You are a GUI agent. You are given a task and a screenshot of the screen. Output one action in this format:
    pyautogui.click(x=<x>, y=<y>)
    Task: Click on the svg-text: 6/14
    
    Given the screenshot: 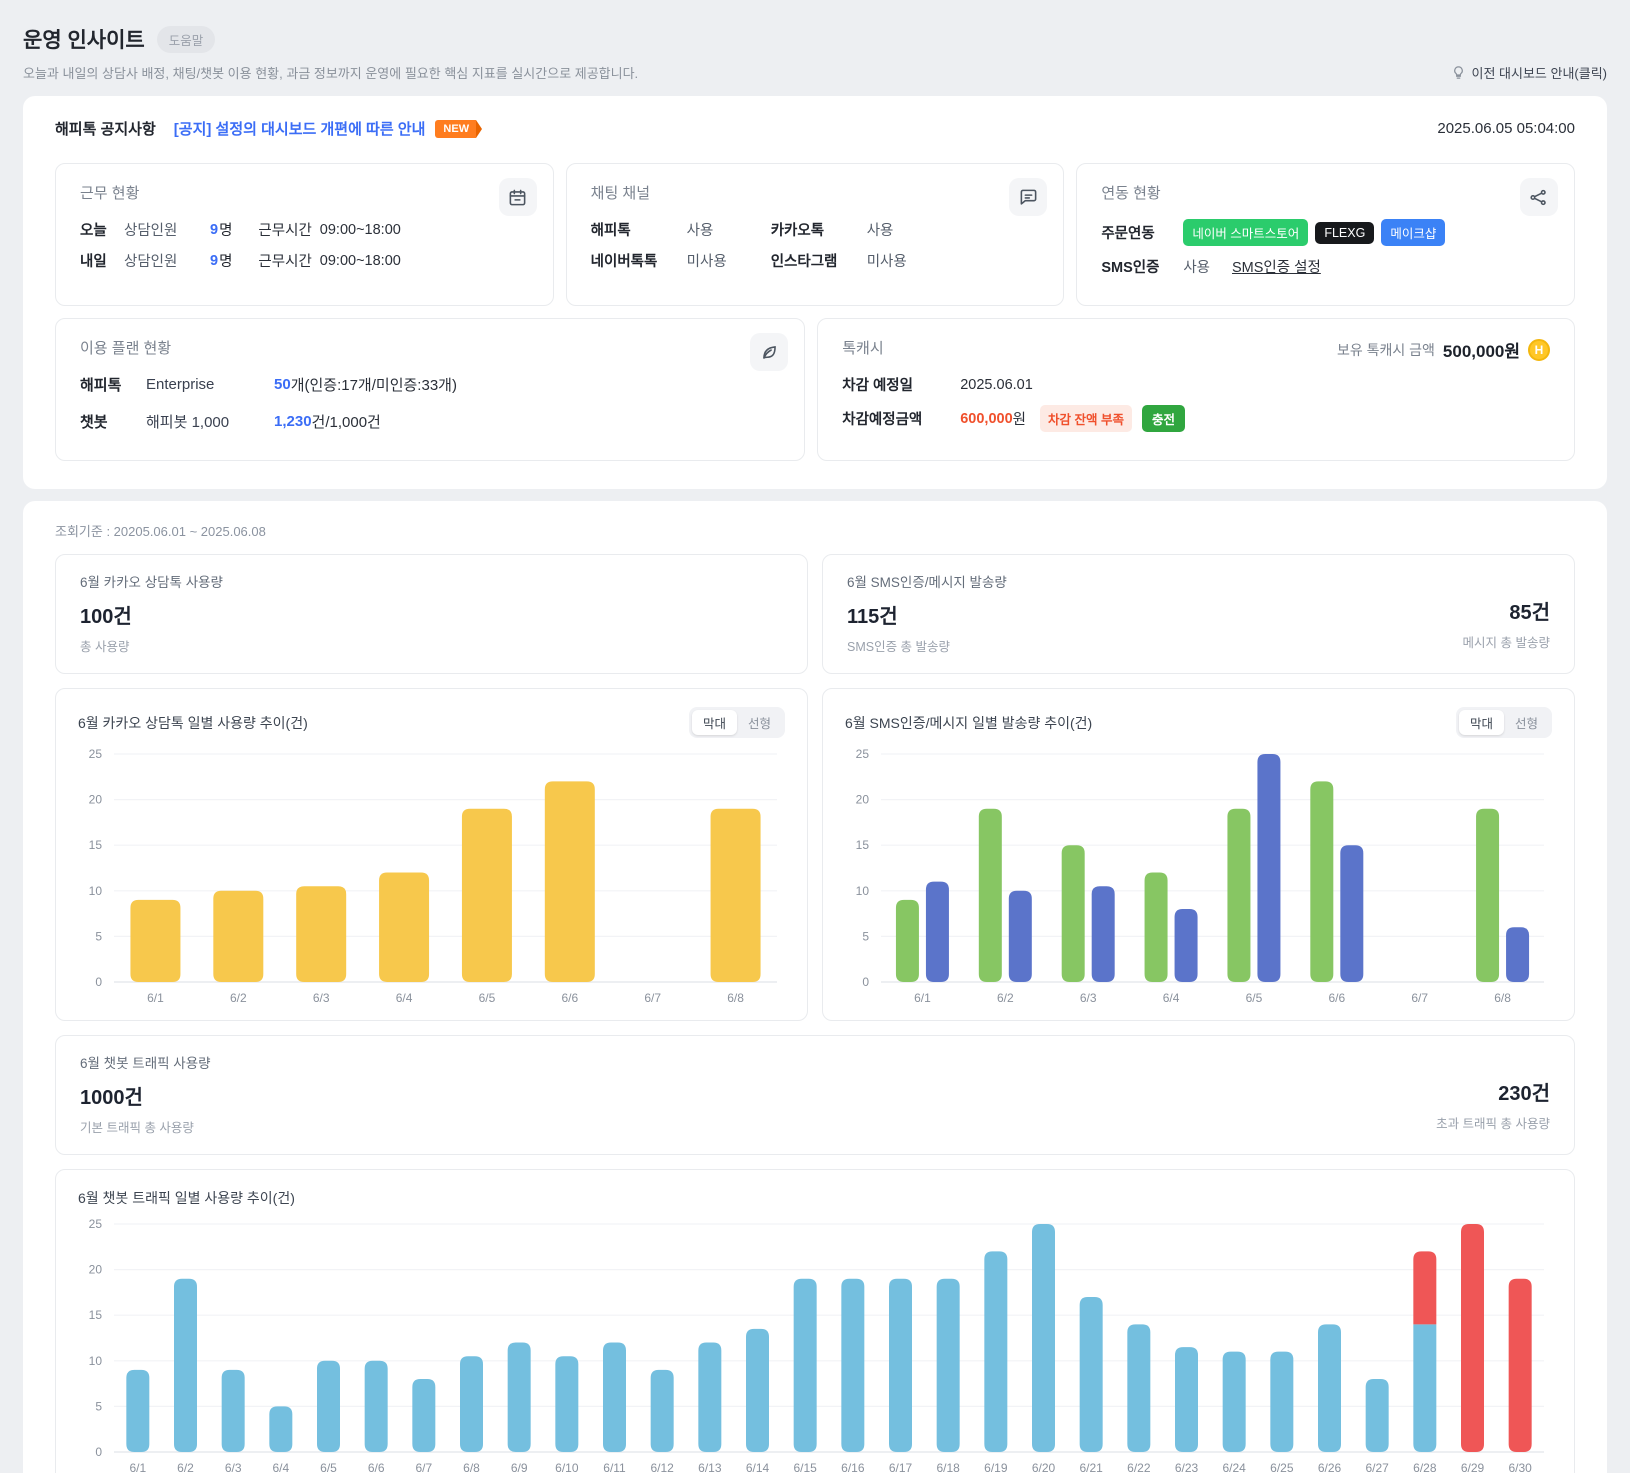 What is the action you would take?
    pyautogui.click(x=758, y=1467)
    